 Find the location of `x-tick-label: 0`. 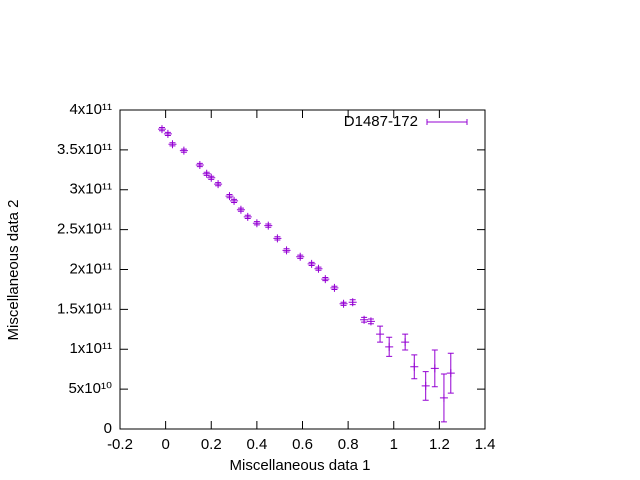

x-tick-label: 0 is located at coordinates (165, 444).